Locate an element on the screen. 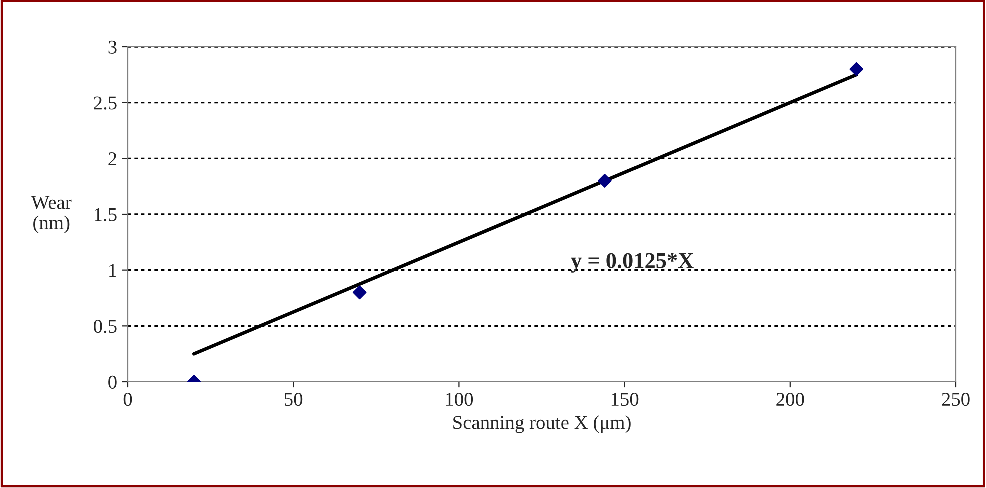  y-axis-title: Wear (nm) is located at coordinates (51, 215).